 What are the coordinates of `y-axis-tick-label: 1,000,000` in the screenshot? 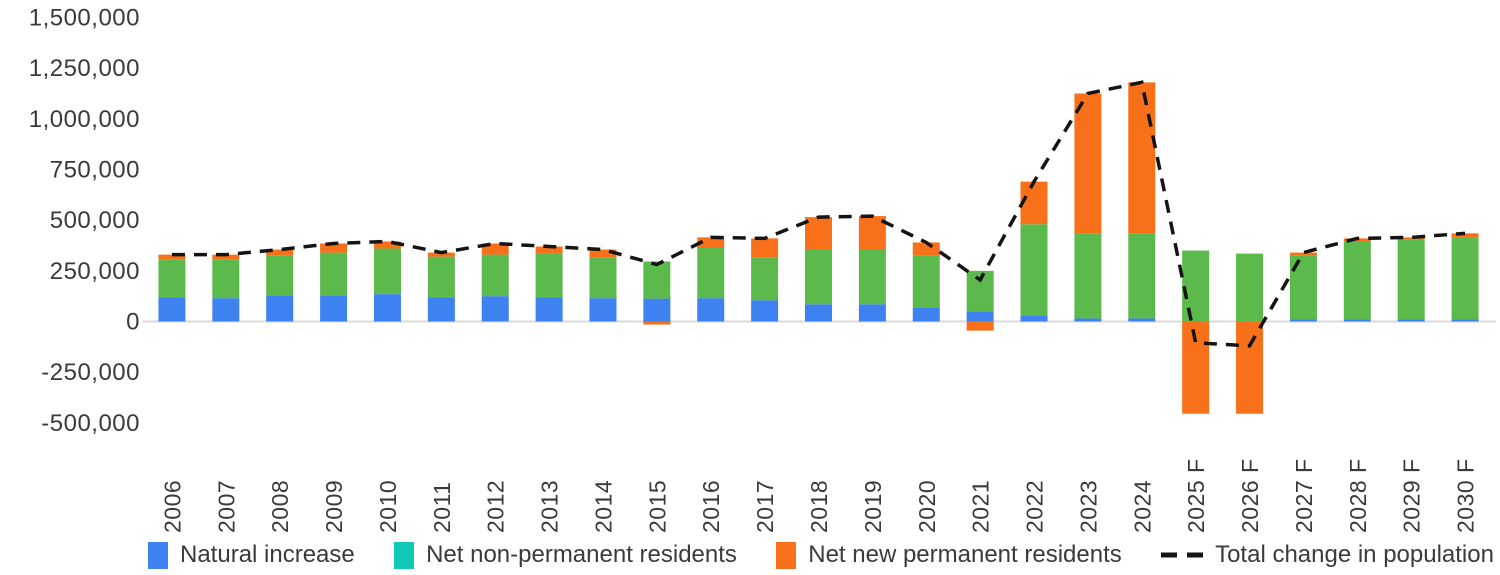 It's located at (84, 119).